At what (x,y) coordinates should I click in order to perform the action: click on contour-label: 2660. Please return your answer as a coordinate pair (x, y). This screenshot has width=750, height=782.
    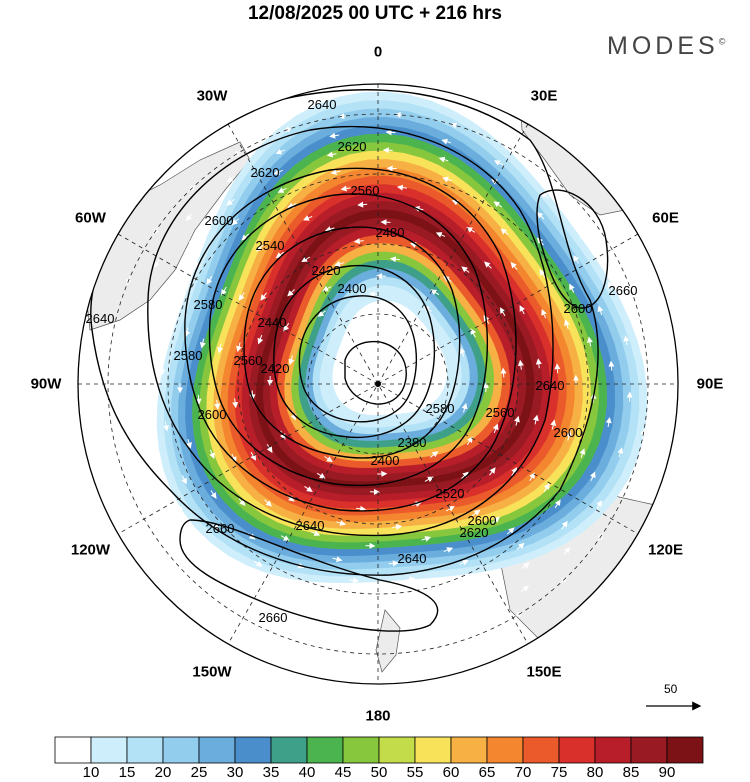
    Looking at the image, I should click on (623, 290).